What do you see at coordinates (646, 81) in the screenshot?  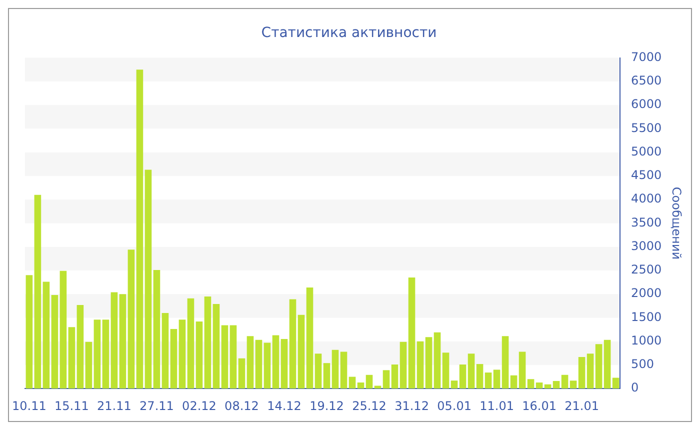 I see `y-tick-label: 6500` at bounding box center [646, 81].